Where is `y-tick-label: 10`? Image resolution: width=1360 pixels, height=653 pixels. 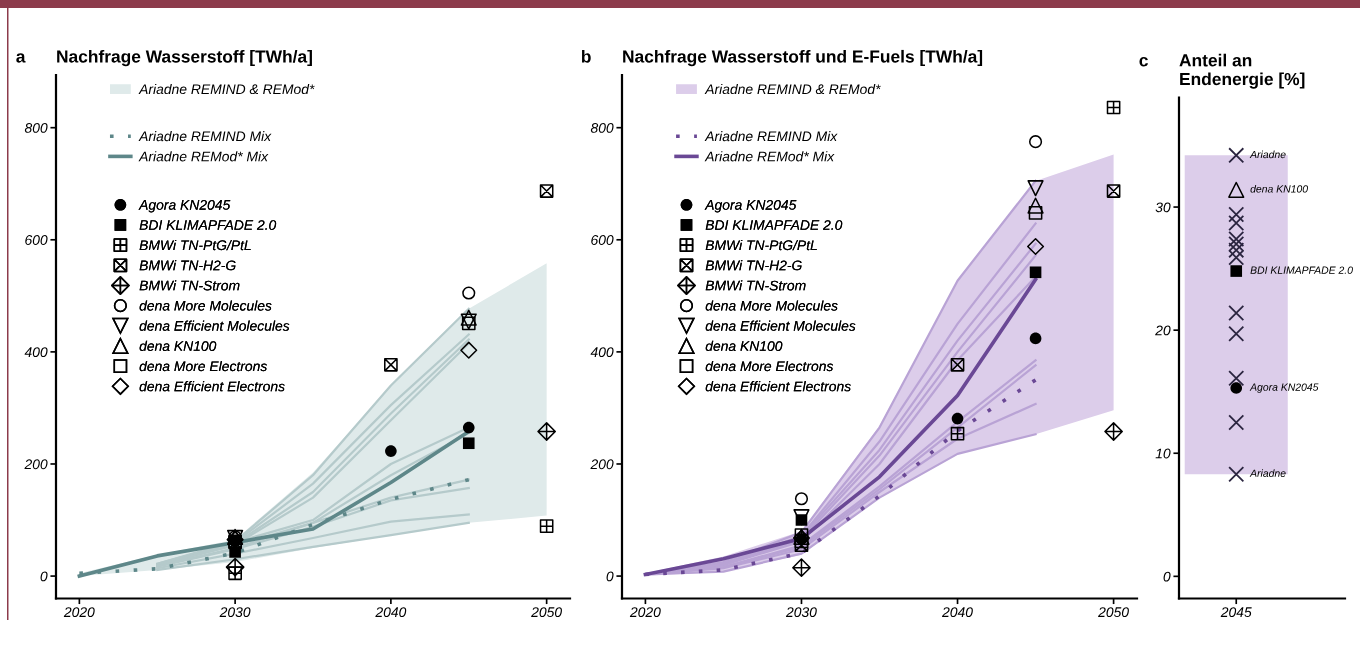 y-tick-label: 10 is located at coordinates (1163, 453).